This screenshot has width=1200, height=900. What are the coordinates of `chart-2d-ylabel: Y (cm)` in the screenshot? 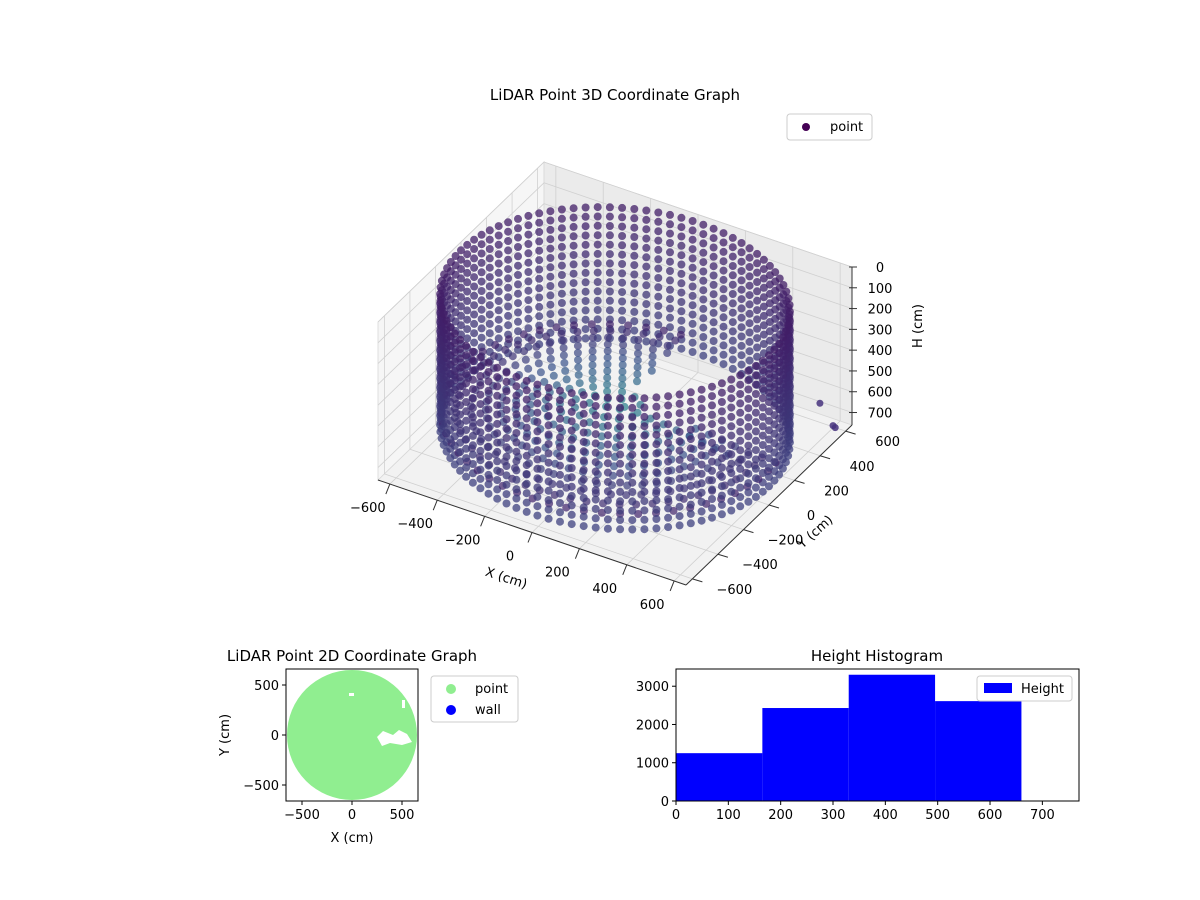 It's located at (225, 735).